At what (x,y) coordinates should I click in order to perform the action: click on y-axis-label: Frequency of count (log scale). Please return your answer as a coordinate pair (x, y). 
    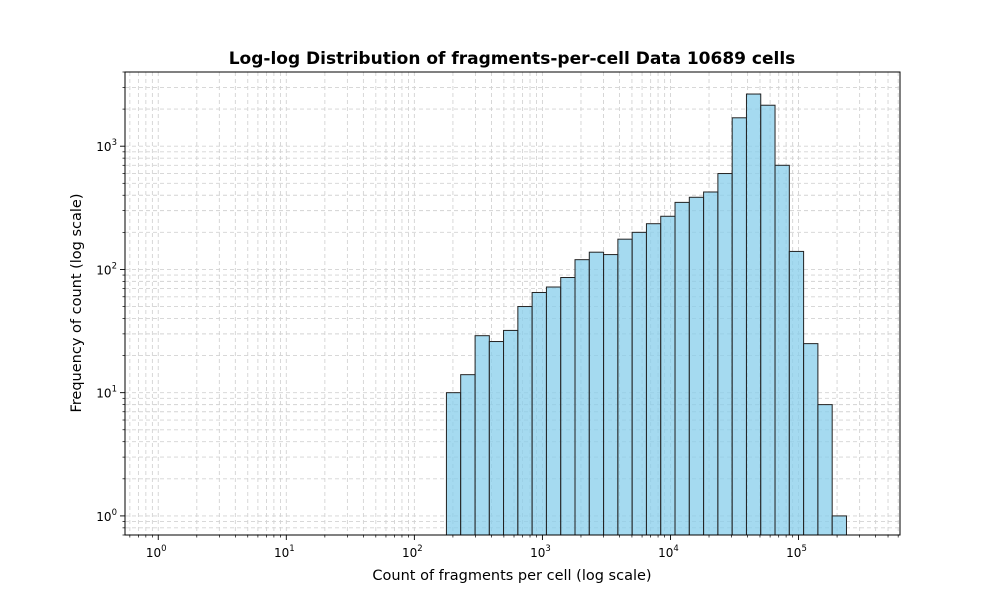
    Looking at the image, I should click on (77, 302).